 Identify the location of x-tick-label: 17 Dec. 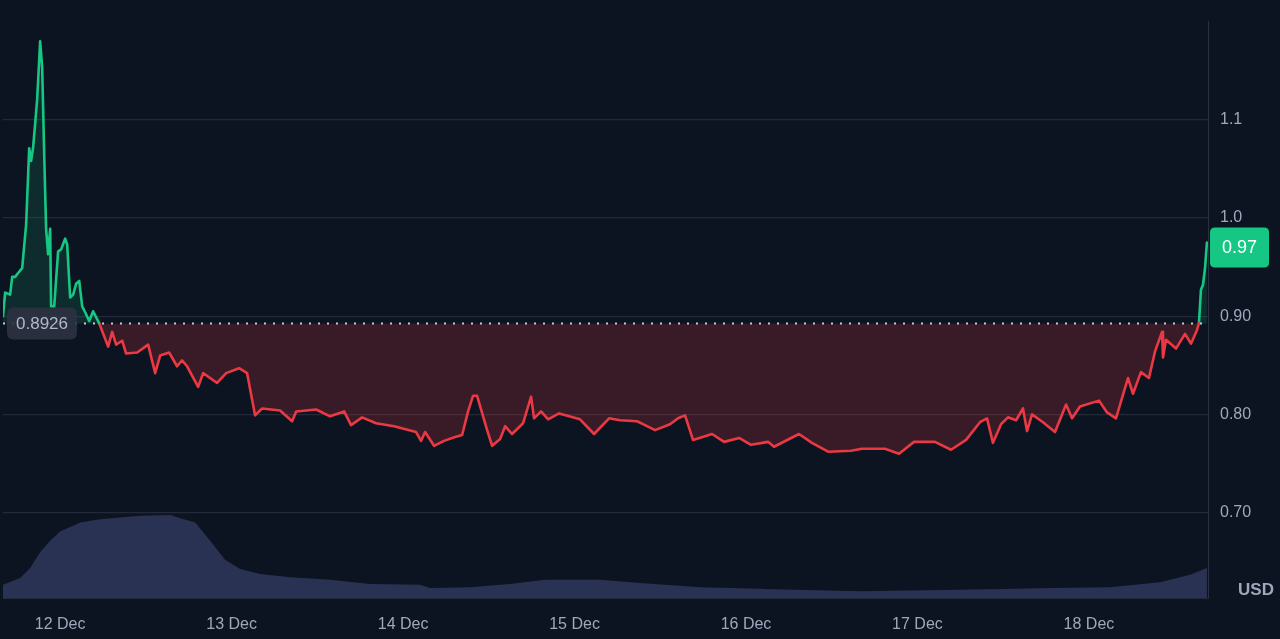
(917, 624).